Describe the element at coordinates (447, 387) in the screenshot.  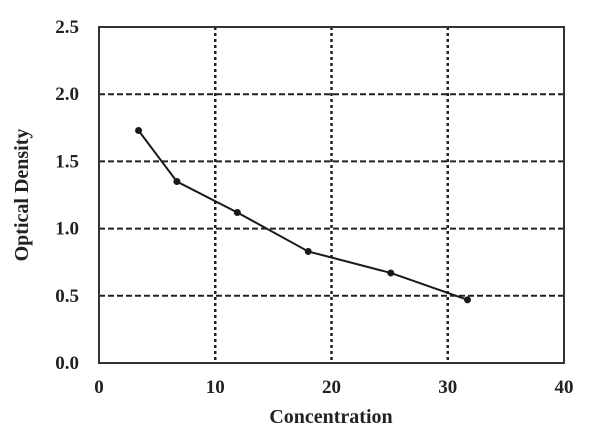
I see `x-tick-label: 30` at that location.